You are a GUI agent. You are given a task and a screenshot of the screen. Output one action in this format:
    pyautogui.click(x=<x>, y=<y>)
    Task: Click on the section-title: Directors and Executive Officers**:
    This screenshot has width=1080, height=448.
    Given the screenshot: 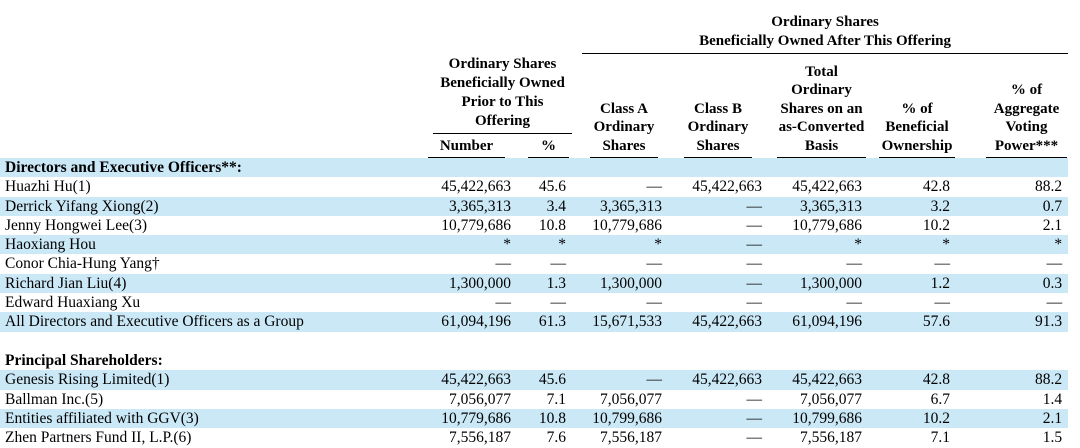 What is the action you would take?
    pyautogui.click(x=123, y=167)
    